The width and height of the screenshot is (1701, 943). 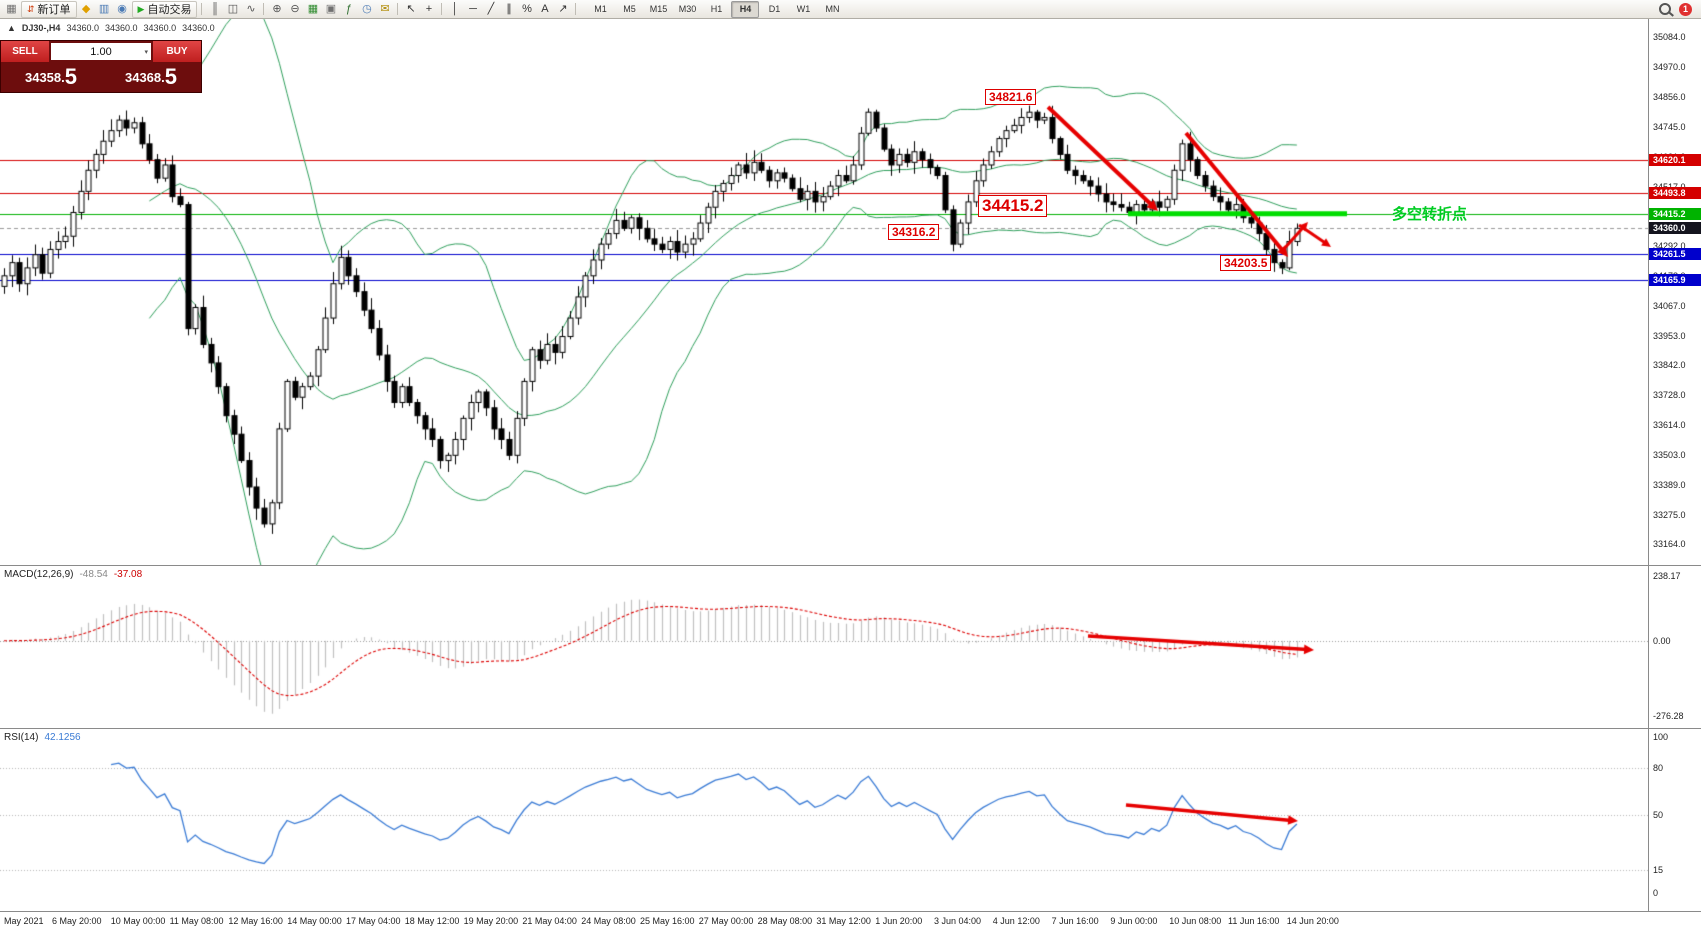 What do you see at coordinates (82, 28) in the screenshot?
I see `ohlc-open: 34360.0` at bounding box center [82, 28].